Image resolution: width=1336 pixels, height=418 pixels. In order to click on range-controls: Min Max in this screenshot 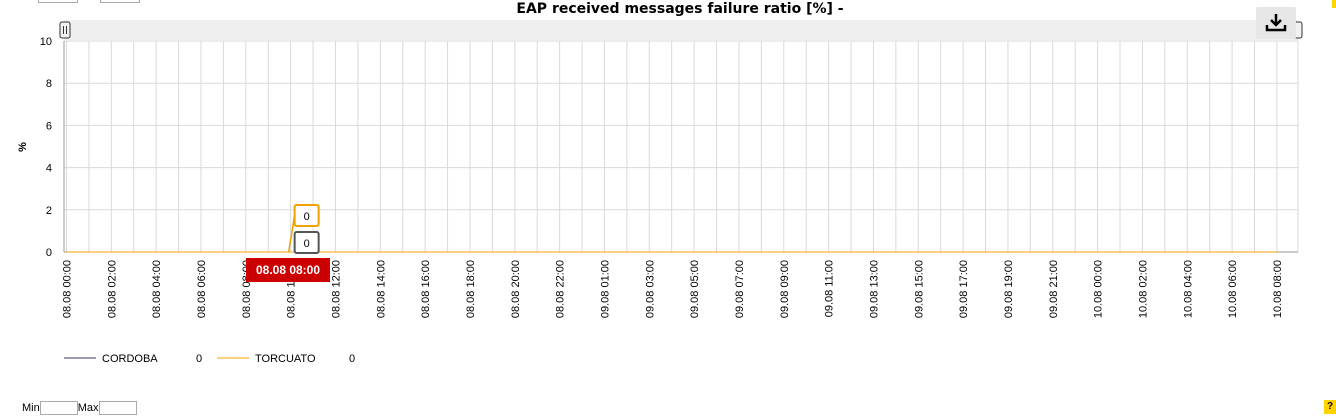, I will do `click(79, 408)`.